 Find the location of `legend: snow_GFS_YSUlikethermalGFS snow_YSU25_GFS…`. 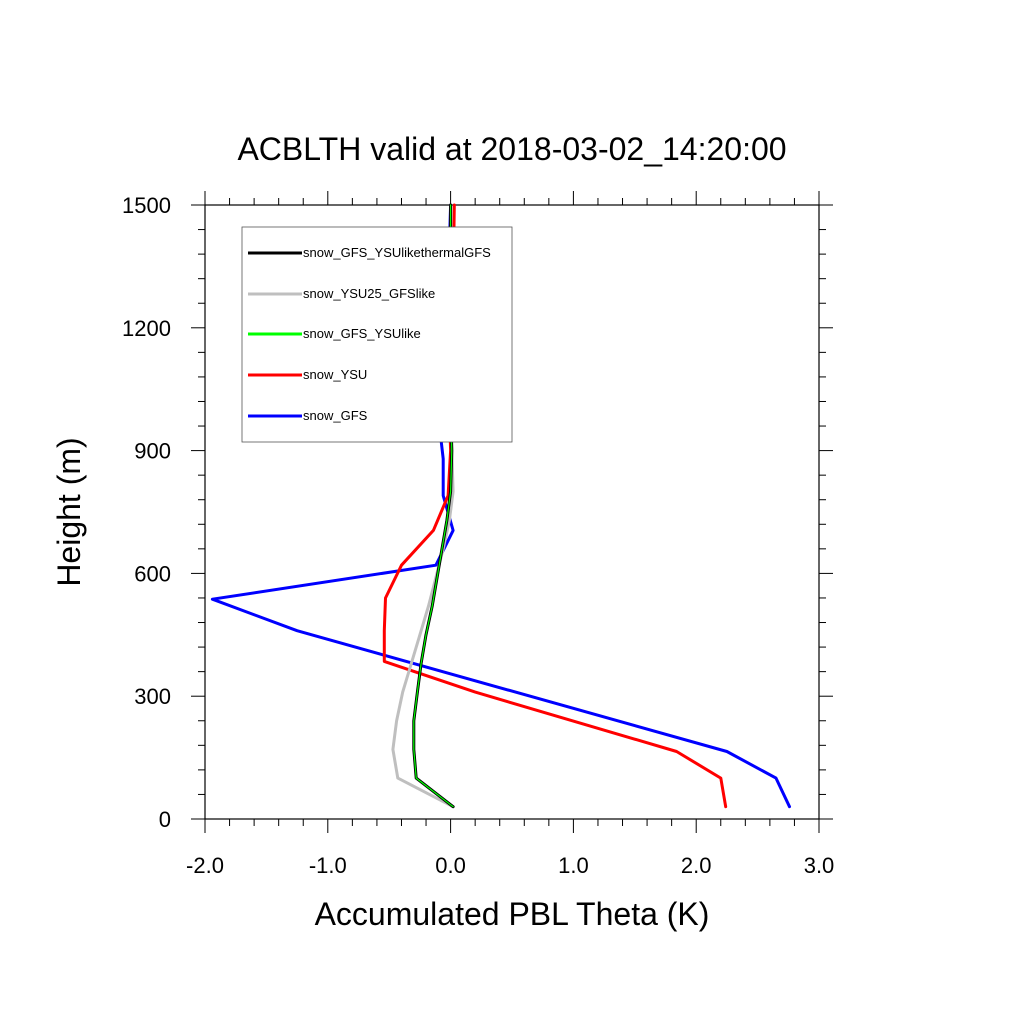

legend: snow_GFS_YSUlikethermalGFS snow_YSU25_GFS… is located at coordinates (377, 334).